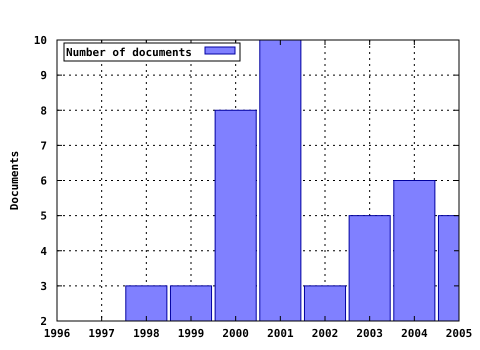  What do you see at coordinates (129, 52) in the screenshot?
I see `legend-label: Number of documents` at bounding box center [129, 52].